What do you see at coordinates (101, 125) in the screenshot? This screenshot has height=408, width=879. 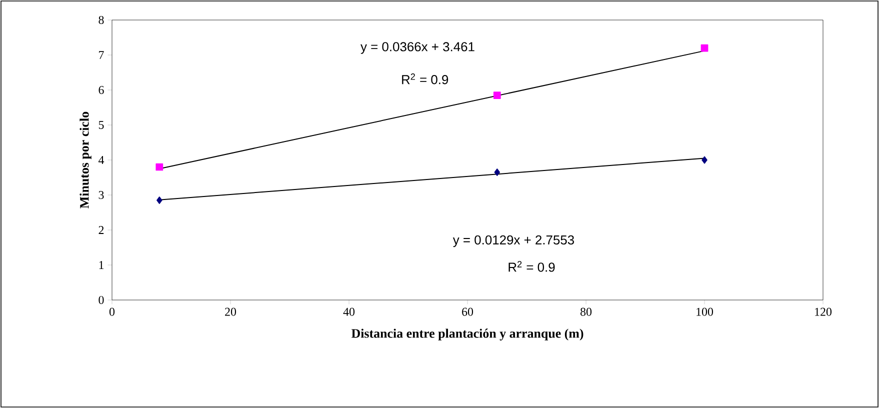 I see `y-tick-label: 5` at bounding box center [101, 125].